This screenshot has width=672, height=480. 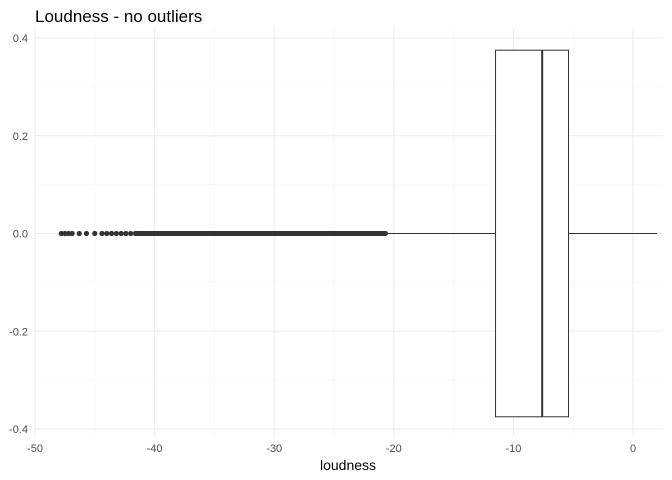 What do you see at coordinates (20, 235) in the screenshot?
I see `y-tick-label: 0.0` at bounding box center [20, 235].